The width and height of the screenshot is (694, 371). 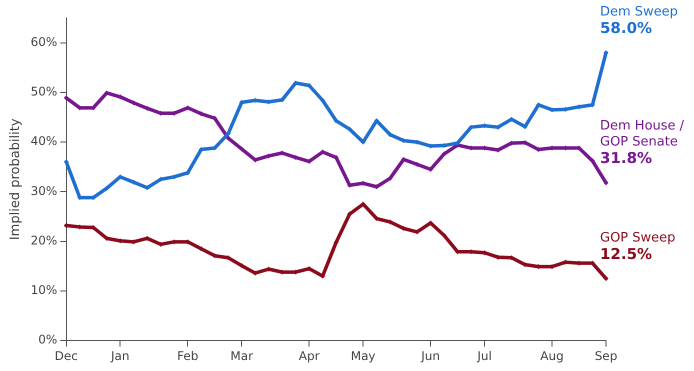 I want to click on y-tick-label: 40%, so click(x=44, y=141).